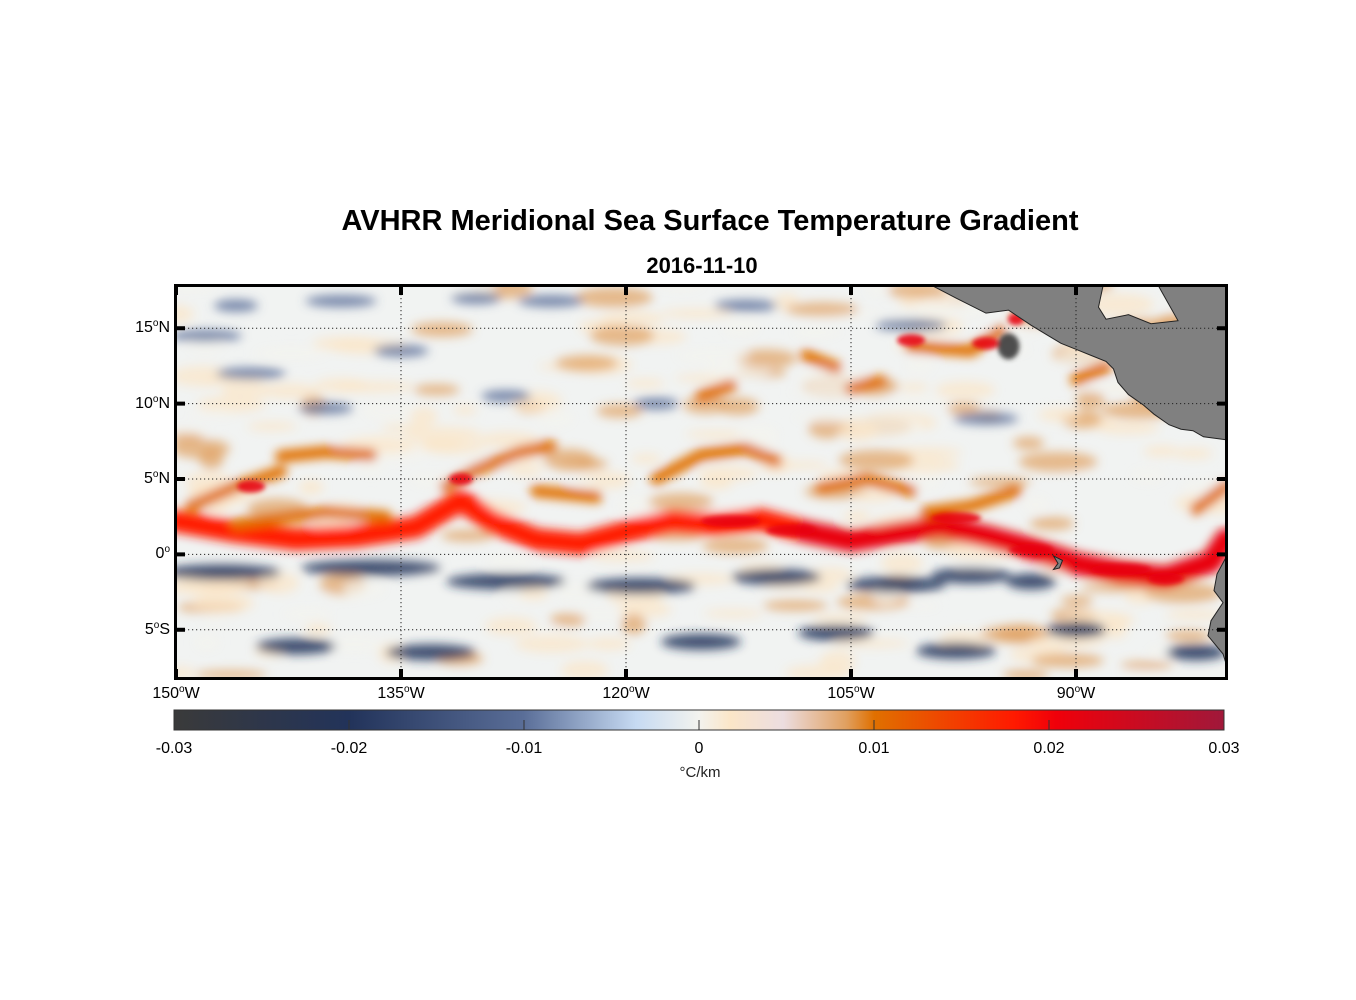 Image resolution: width=1356 pixels, height=1000 pixels. What do you see at coordinates (841, 693) in the screenshot?
I see `x-tick-degree: 105` at bounding box center [841, 693].